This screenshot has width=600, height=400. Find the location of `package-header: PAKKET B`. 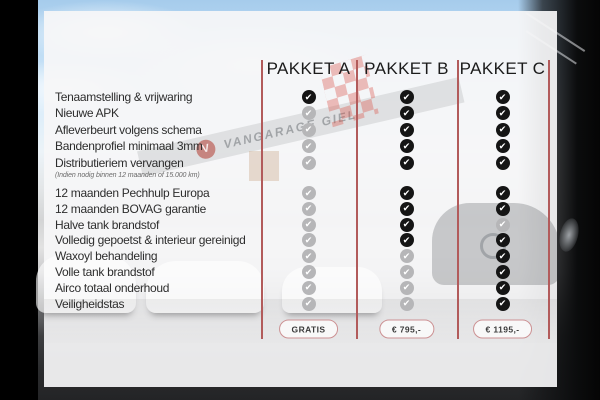

package-header: PAKKET B is located at coordinates (406, 68).